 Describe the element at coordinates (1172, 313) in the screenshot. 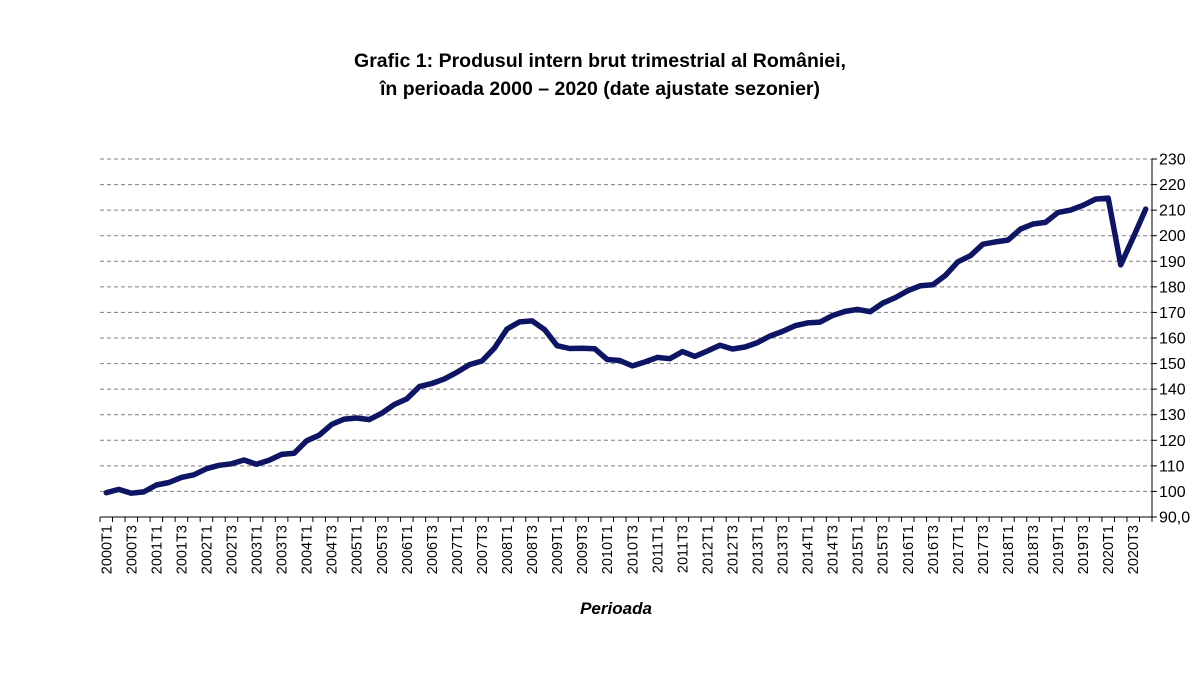

I see `y-tick-label: 170` at that location.